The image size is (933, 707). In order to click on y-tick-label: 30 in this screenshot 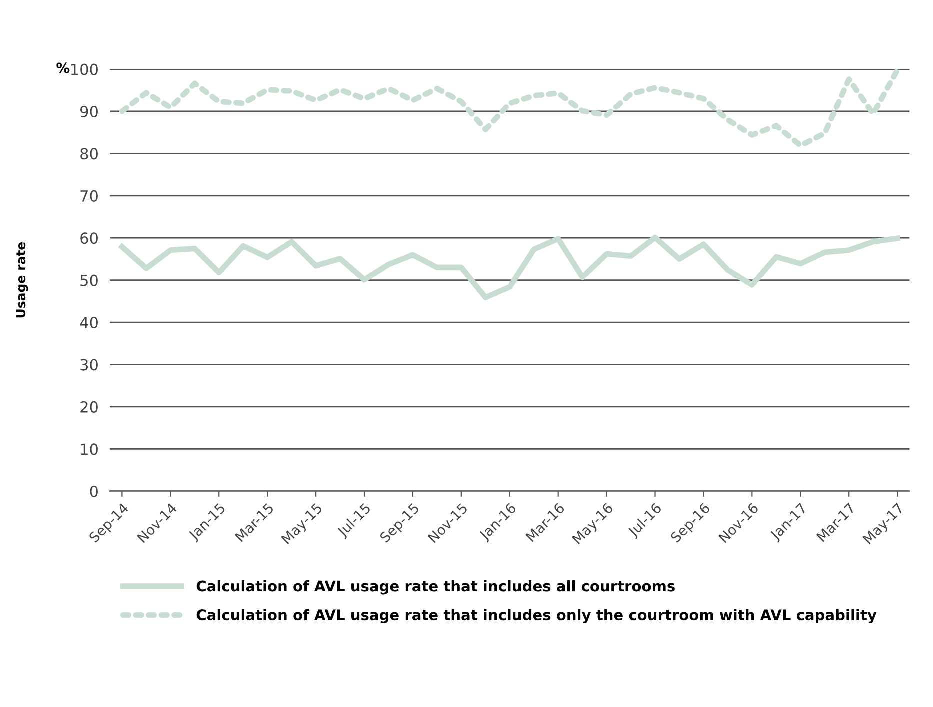, I will do `click(89, 365)`.